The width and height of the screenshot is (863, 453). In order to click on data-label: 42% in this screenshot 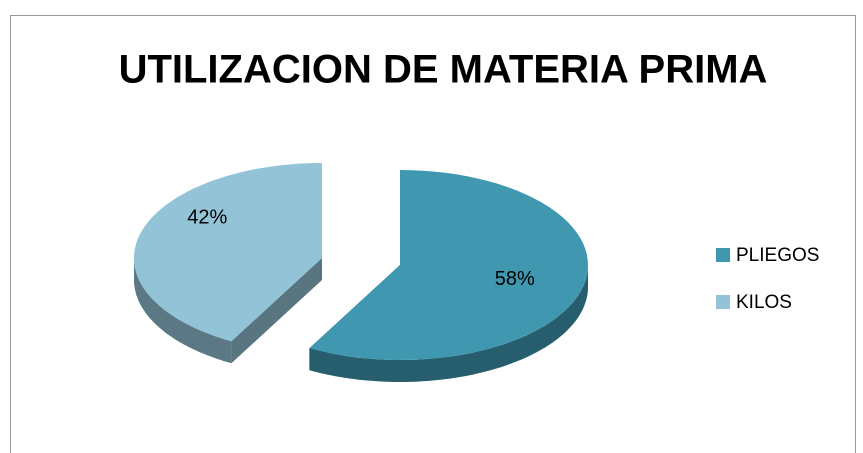, I will do `click(207, 217)`.